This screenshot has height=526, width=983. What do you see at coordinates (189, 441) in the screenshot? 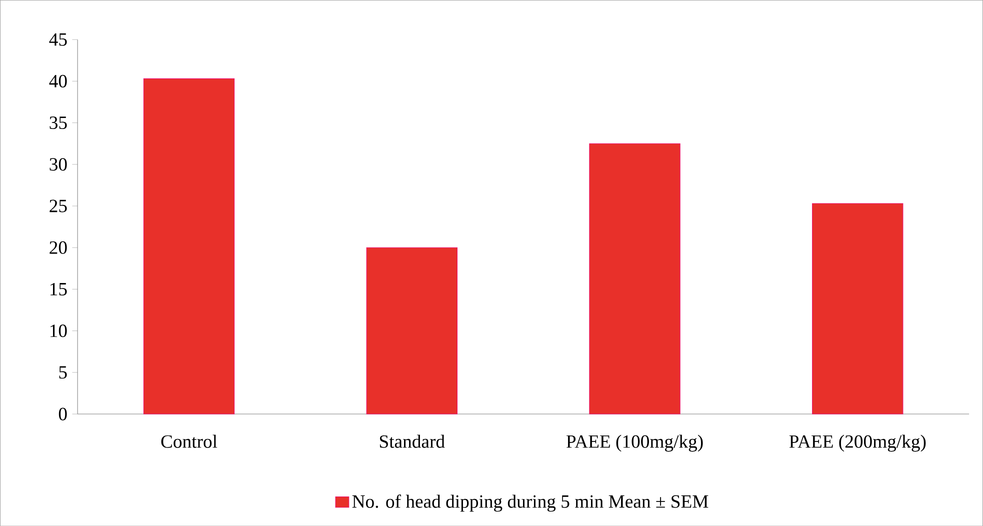
I see `x-tick-label: Control` at bounding box center [189, 441].